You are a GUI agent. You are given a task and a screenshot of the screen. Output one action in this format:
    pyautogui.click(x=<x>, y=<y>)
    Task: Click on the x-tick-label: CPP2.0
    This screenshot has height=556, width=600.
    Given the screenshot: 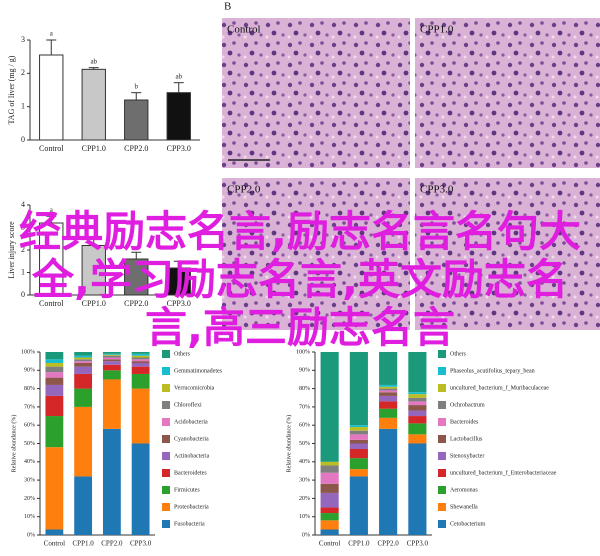 What is the action you would take?
    pyautogui.click(x=389, y=544)
    